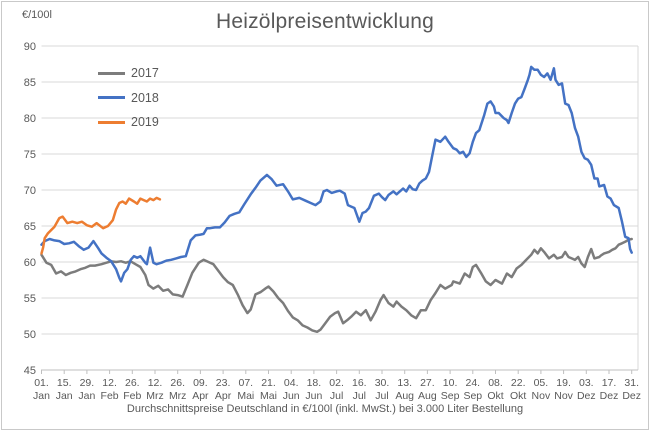  I want to click on y-tick-label: 65, so click(30, 227).